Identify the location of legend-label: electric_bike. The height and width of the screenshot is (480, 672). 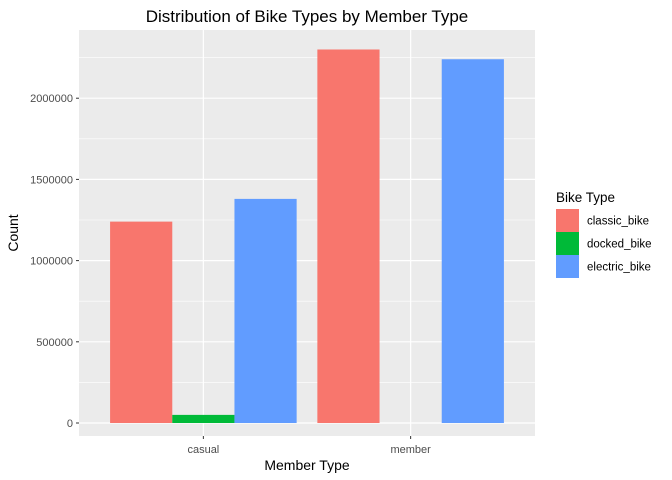
(619, 268).